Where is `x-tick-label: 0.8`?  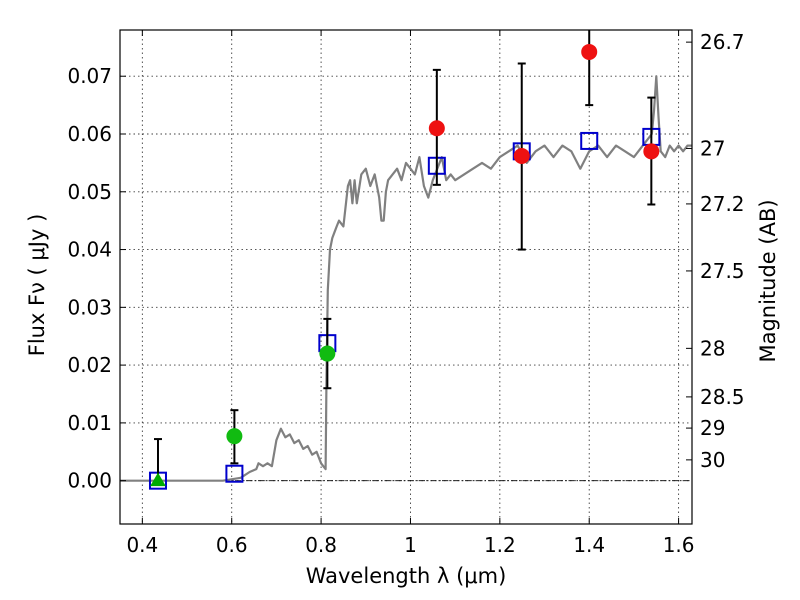 x-tick-label: 0.8 is located at coordinates (321, 545).